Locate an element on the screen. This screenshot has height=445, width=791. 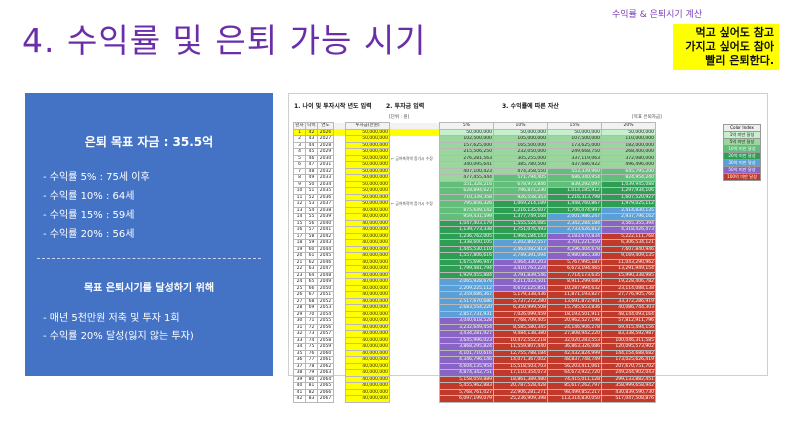
table-cell: 2029 is located at coordinates (325, 152).